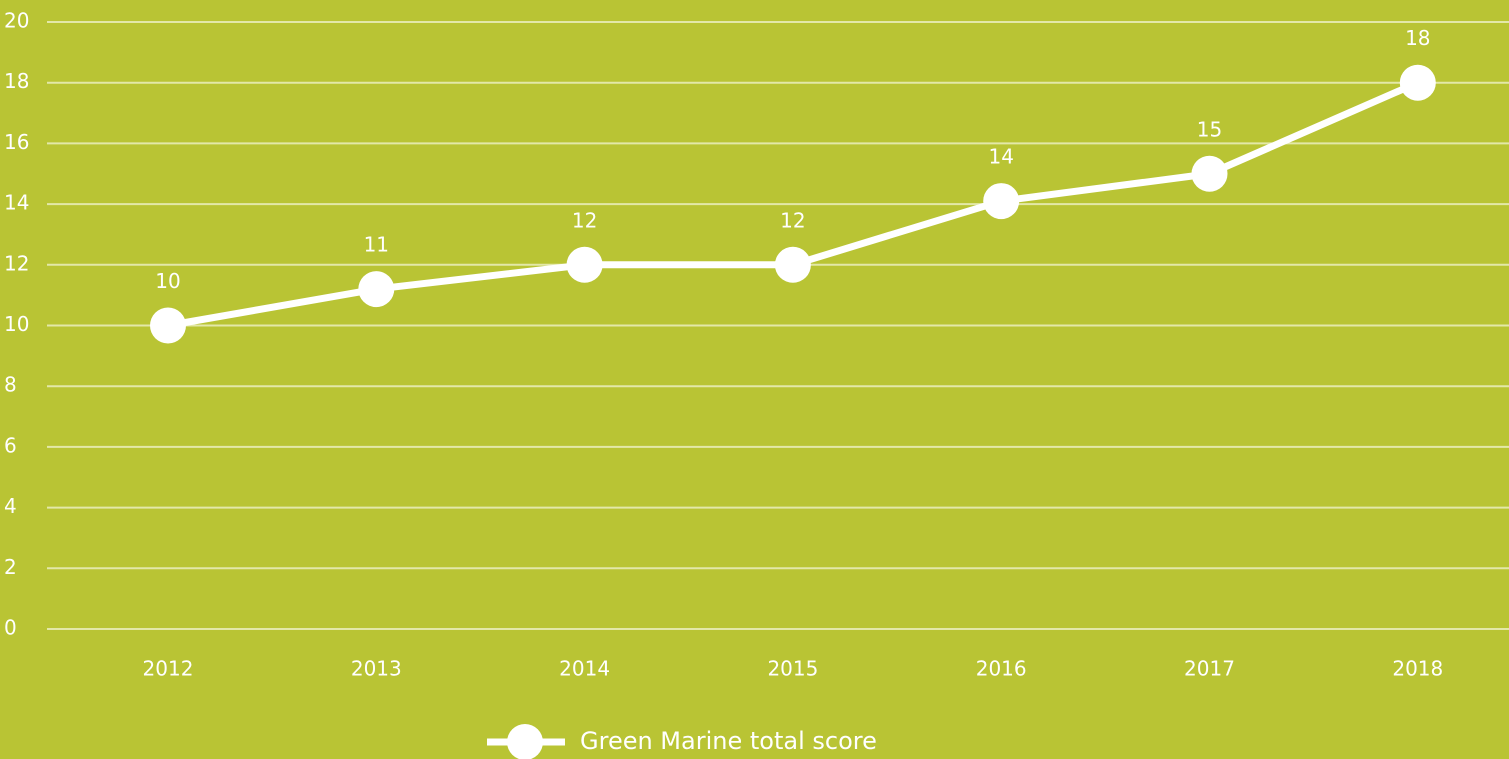 The height and width of the screenshot is (759, 1509). Describe the element at coordinates (10, 506) in the screenshot. I see `y-tick-label: 4` at that location.